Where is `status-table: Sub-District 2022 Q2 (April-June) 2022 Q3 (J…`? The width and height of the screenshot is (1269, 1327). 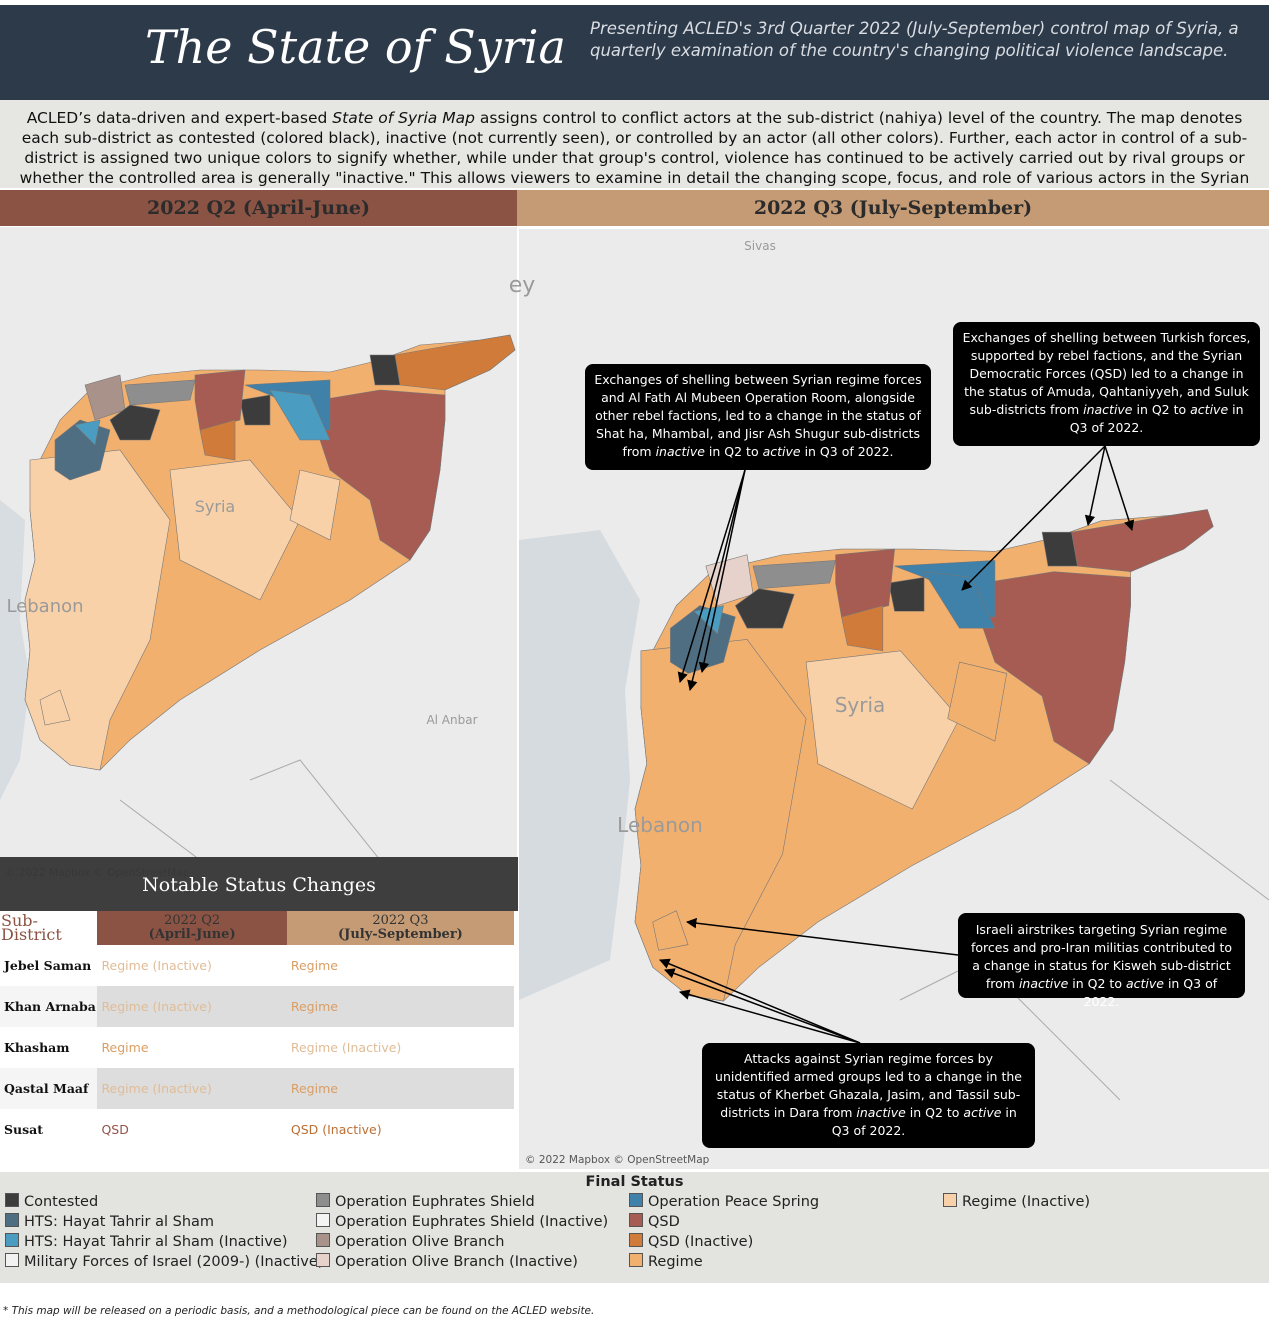 status-table: Sub-District 2022 Q2 (April-June) 2022 Q3 (J… is located at coordinates (257, 1030).